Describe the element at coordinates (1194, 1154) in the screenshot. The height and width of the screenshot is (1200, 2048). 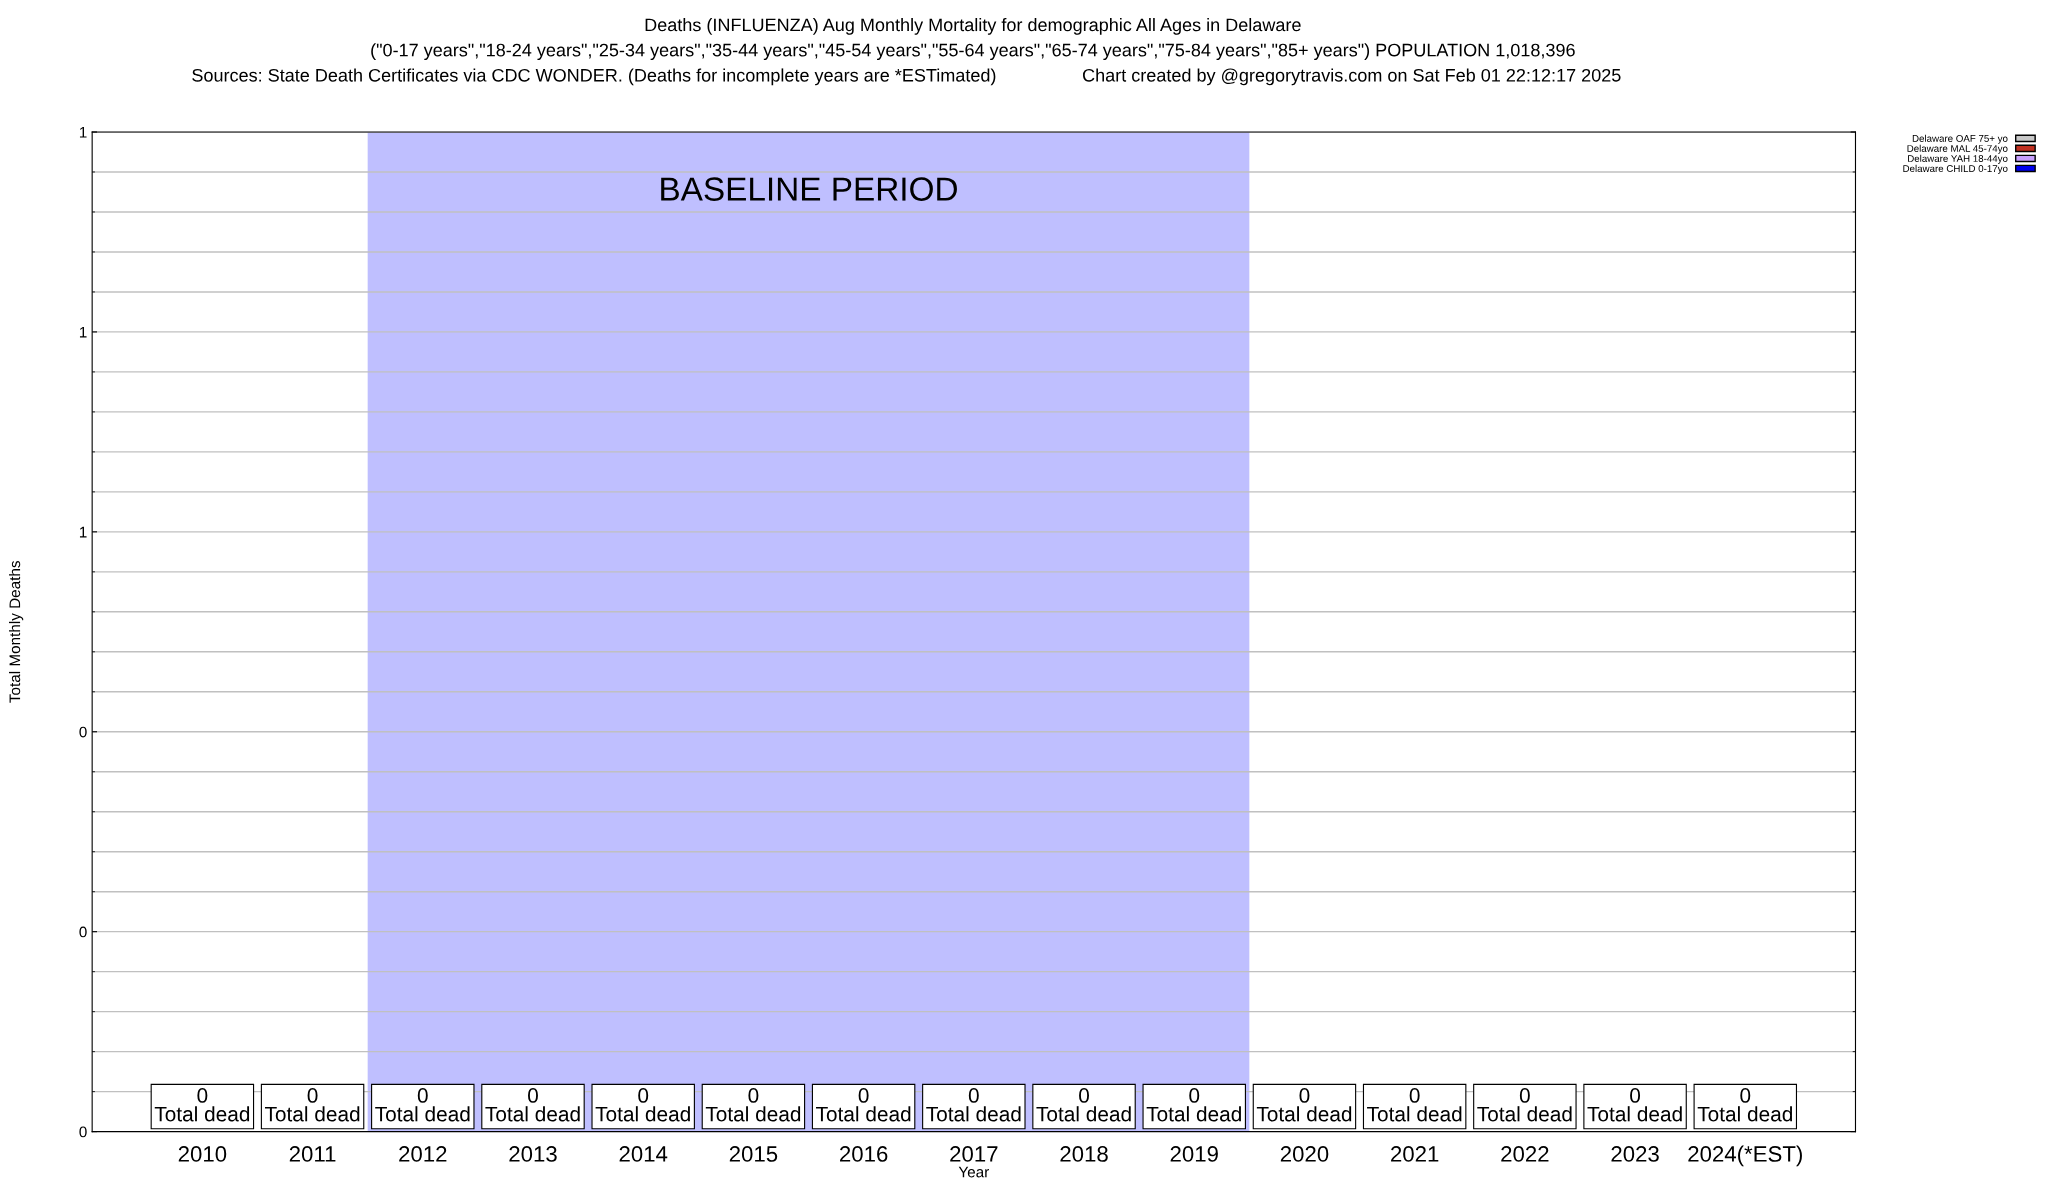
I see `x-tick-label: 2019` at that location.